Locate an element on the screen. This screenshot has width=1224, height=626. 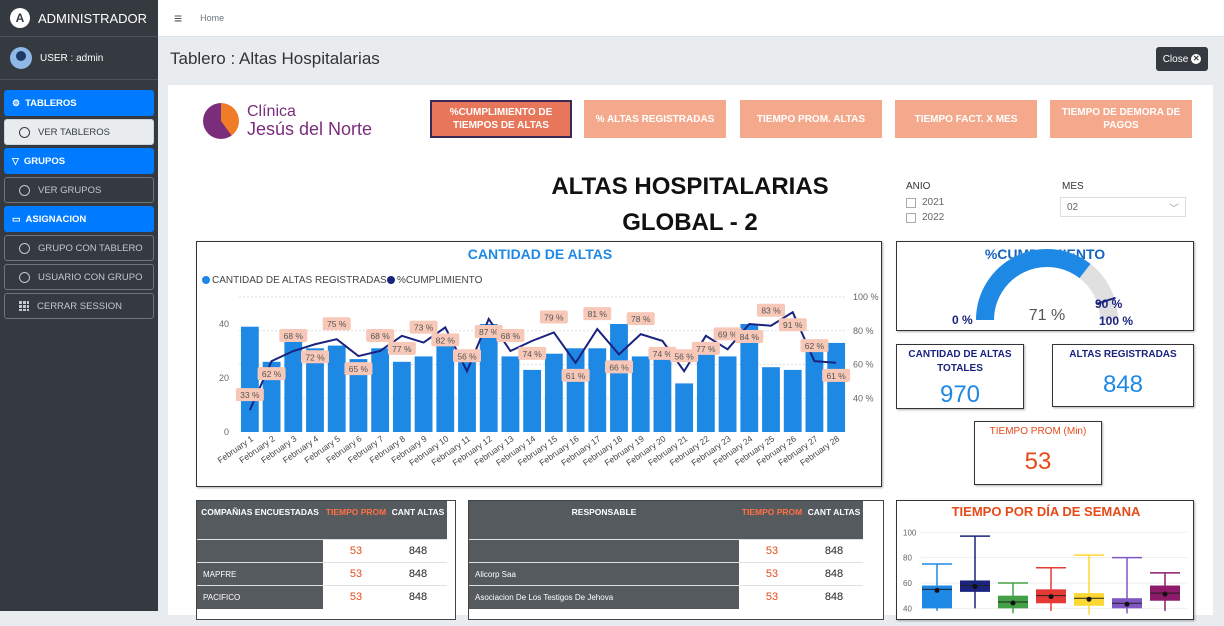
logo-line2: Jesús del Norte is located at coordinates (310, 129).